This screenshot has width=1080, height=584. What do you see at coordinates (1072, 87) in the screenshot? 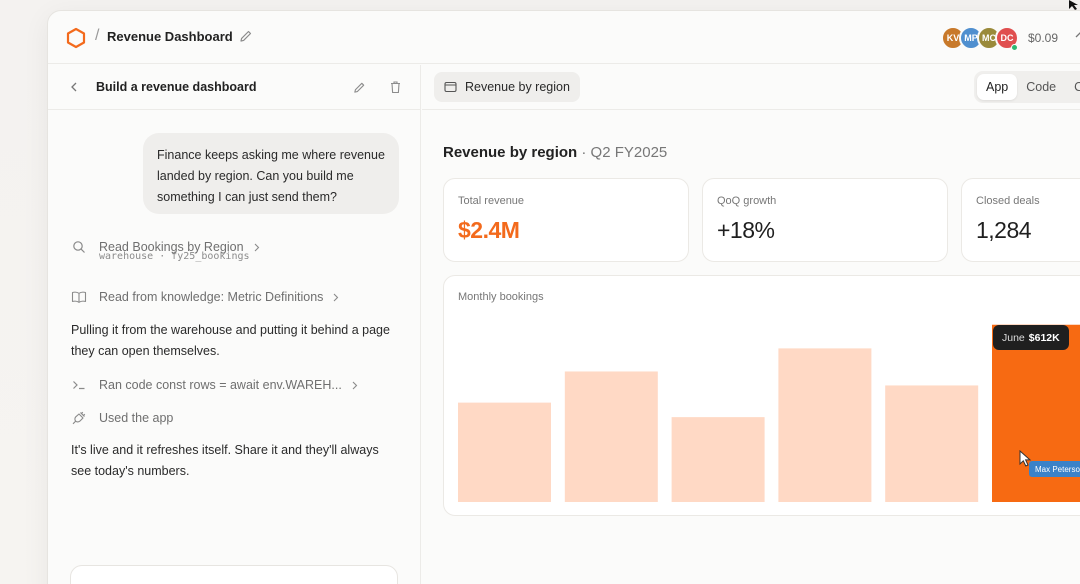
I see `tab-overflow: Co` at bounding box center [1072, 87].